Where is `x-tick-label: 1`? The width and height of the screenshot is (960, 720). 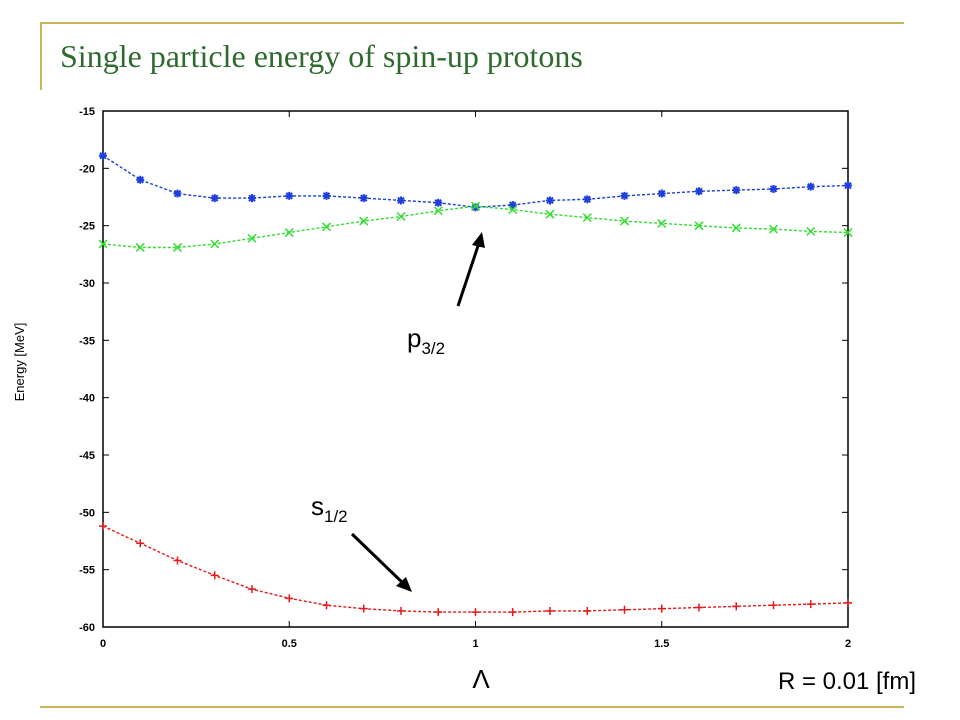
x-tick-label: 1 is located at coordinates (475, 644).